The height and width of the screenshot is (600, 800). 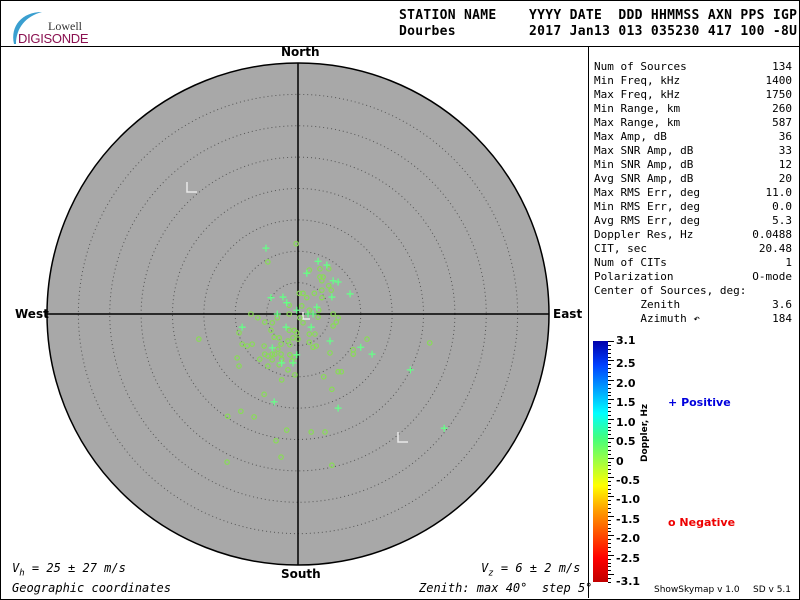 I want to click on stat-value: 260, so click(x=782, y=108).